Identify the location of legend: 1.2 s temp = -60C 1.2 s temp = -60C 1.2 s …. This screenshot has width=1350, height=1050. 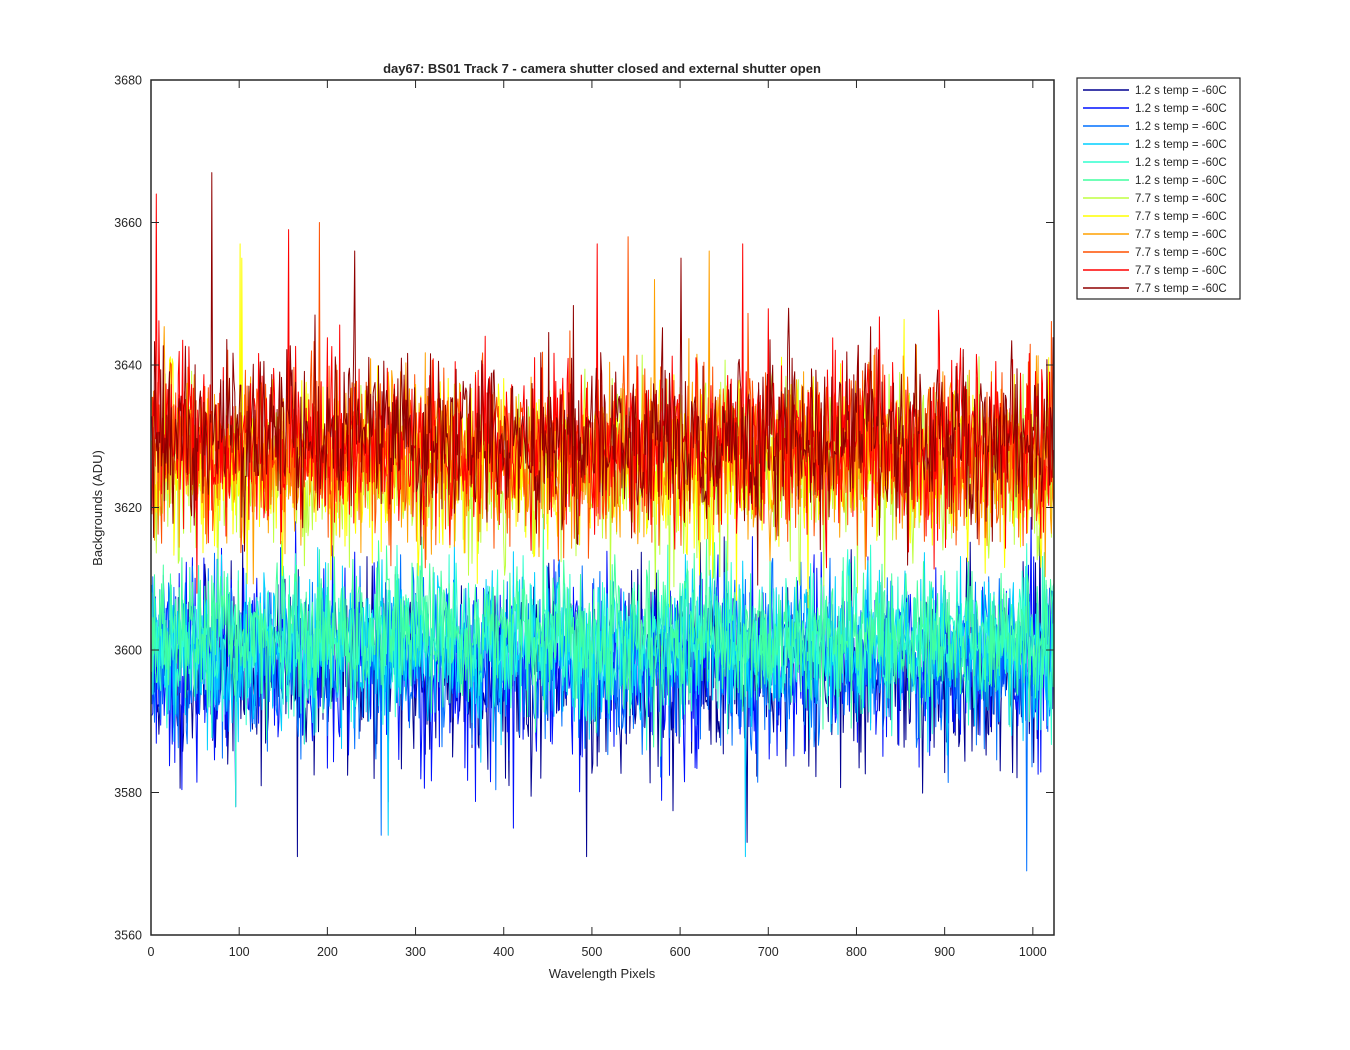
(1158, 188).